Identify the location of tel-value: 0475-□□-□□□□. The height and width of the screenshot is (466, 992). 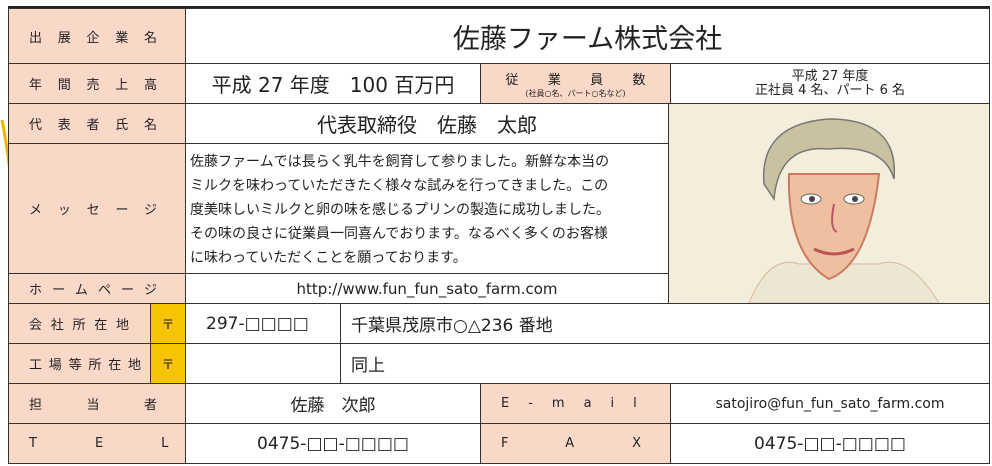
(333, 443).